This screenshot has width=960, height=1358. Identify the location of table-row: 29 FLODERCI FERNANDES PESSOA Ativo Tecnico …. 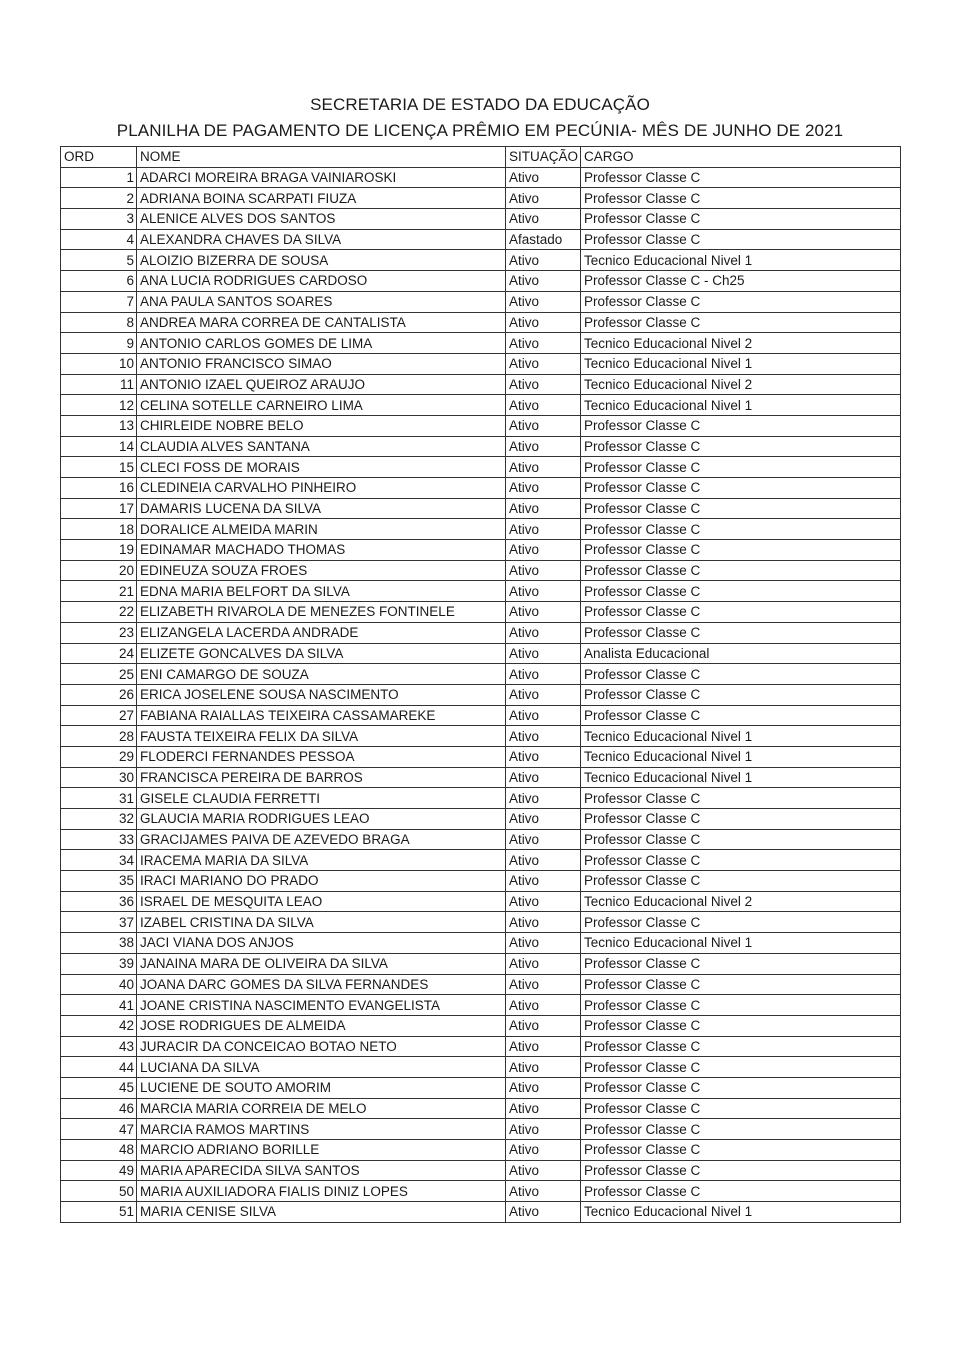
(480, 756).